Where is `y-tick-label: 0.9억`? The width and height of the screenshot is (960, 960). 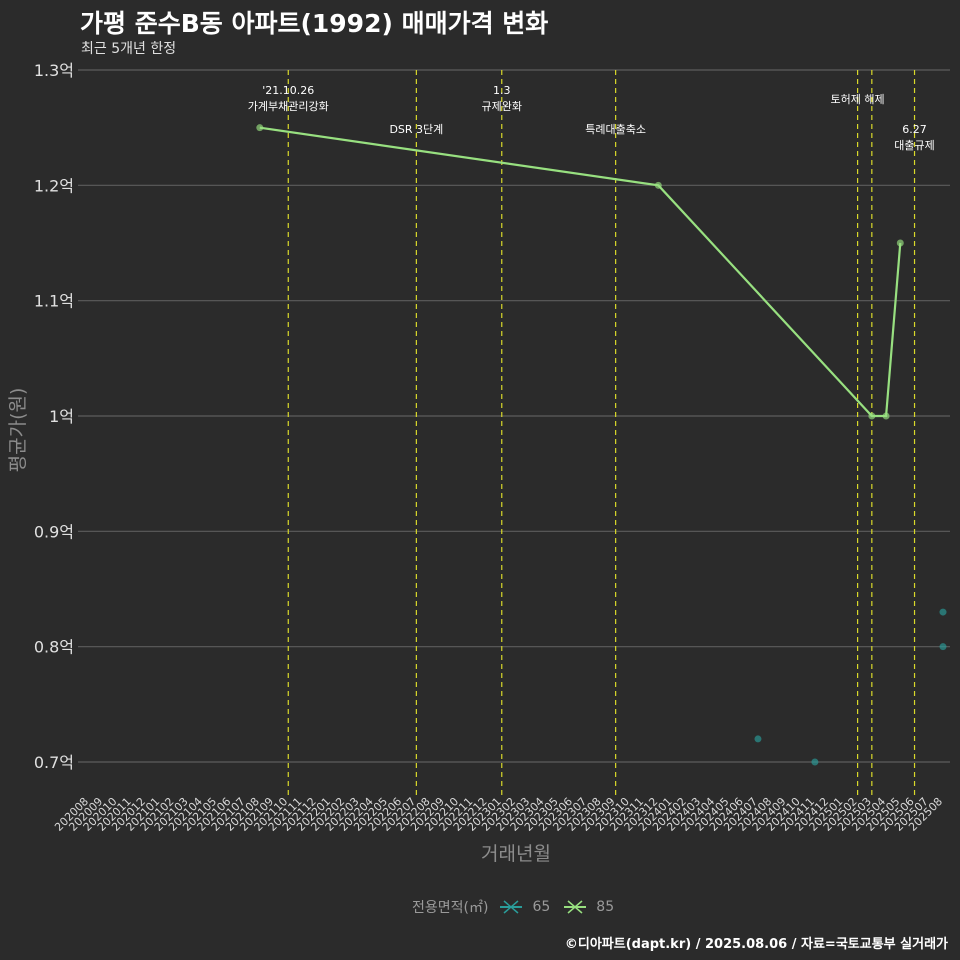 y-tick-label: 0.9억 is located at coordinates (54, 531).